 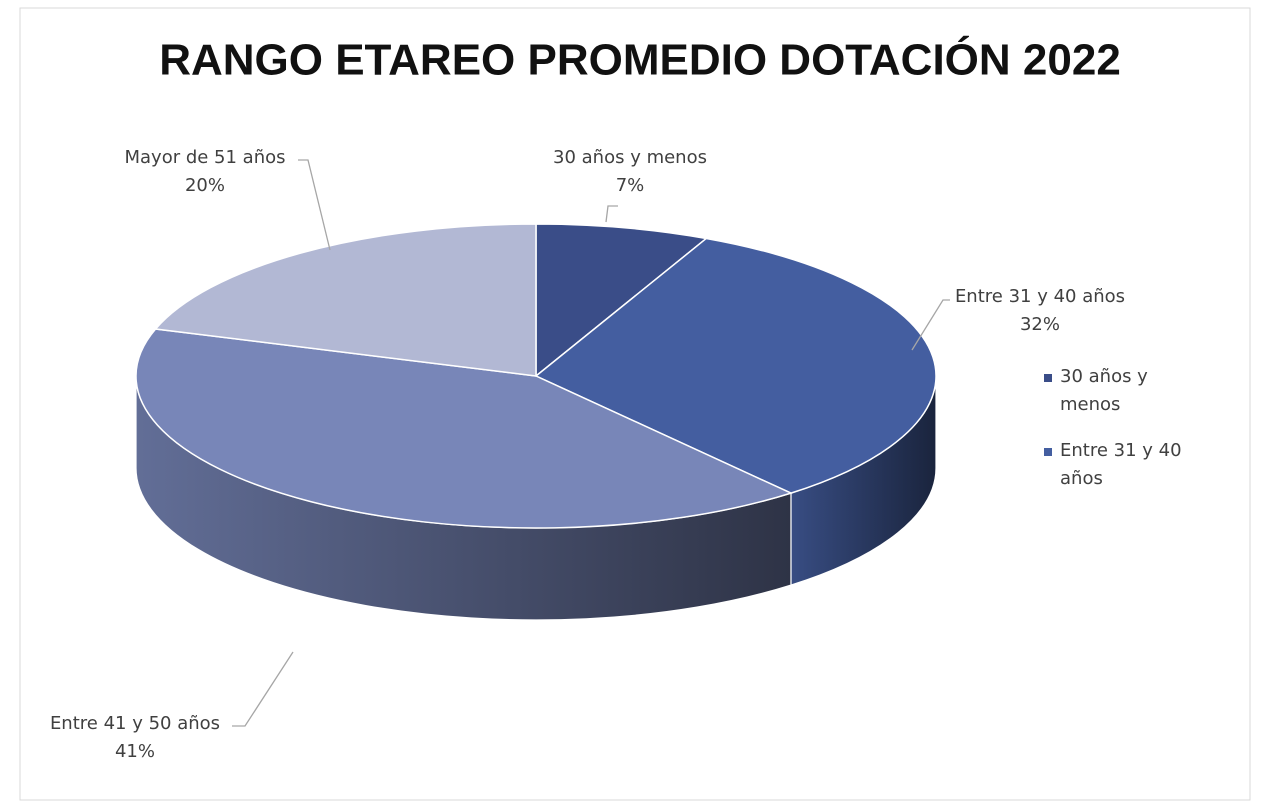 I want to click on data-label-value: 32%, so click(x=1040, y=324).